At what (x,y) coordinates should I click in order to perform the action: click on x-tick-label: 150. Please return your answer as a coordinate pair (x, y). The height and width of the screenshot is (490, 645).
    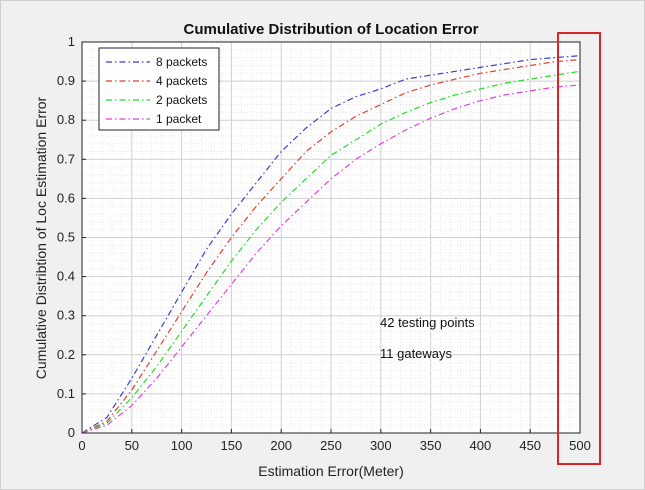
    Looking at the image, I should click on (232, 445).